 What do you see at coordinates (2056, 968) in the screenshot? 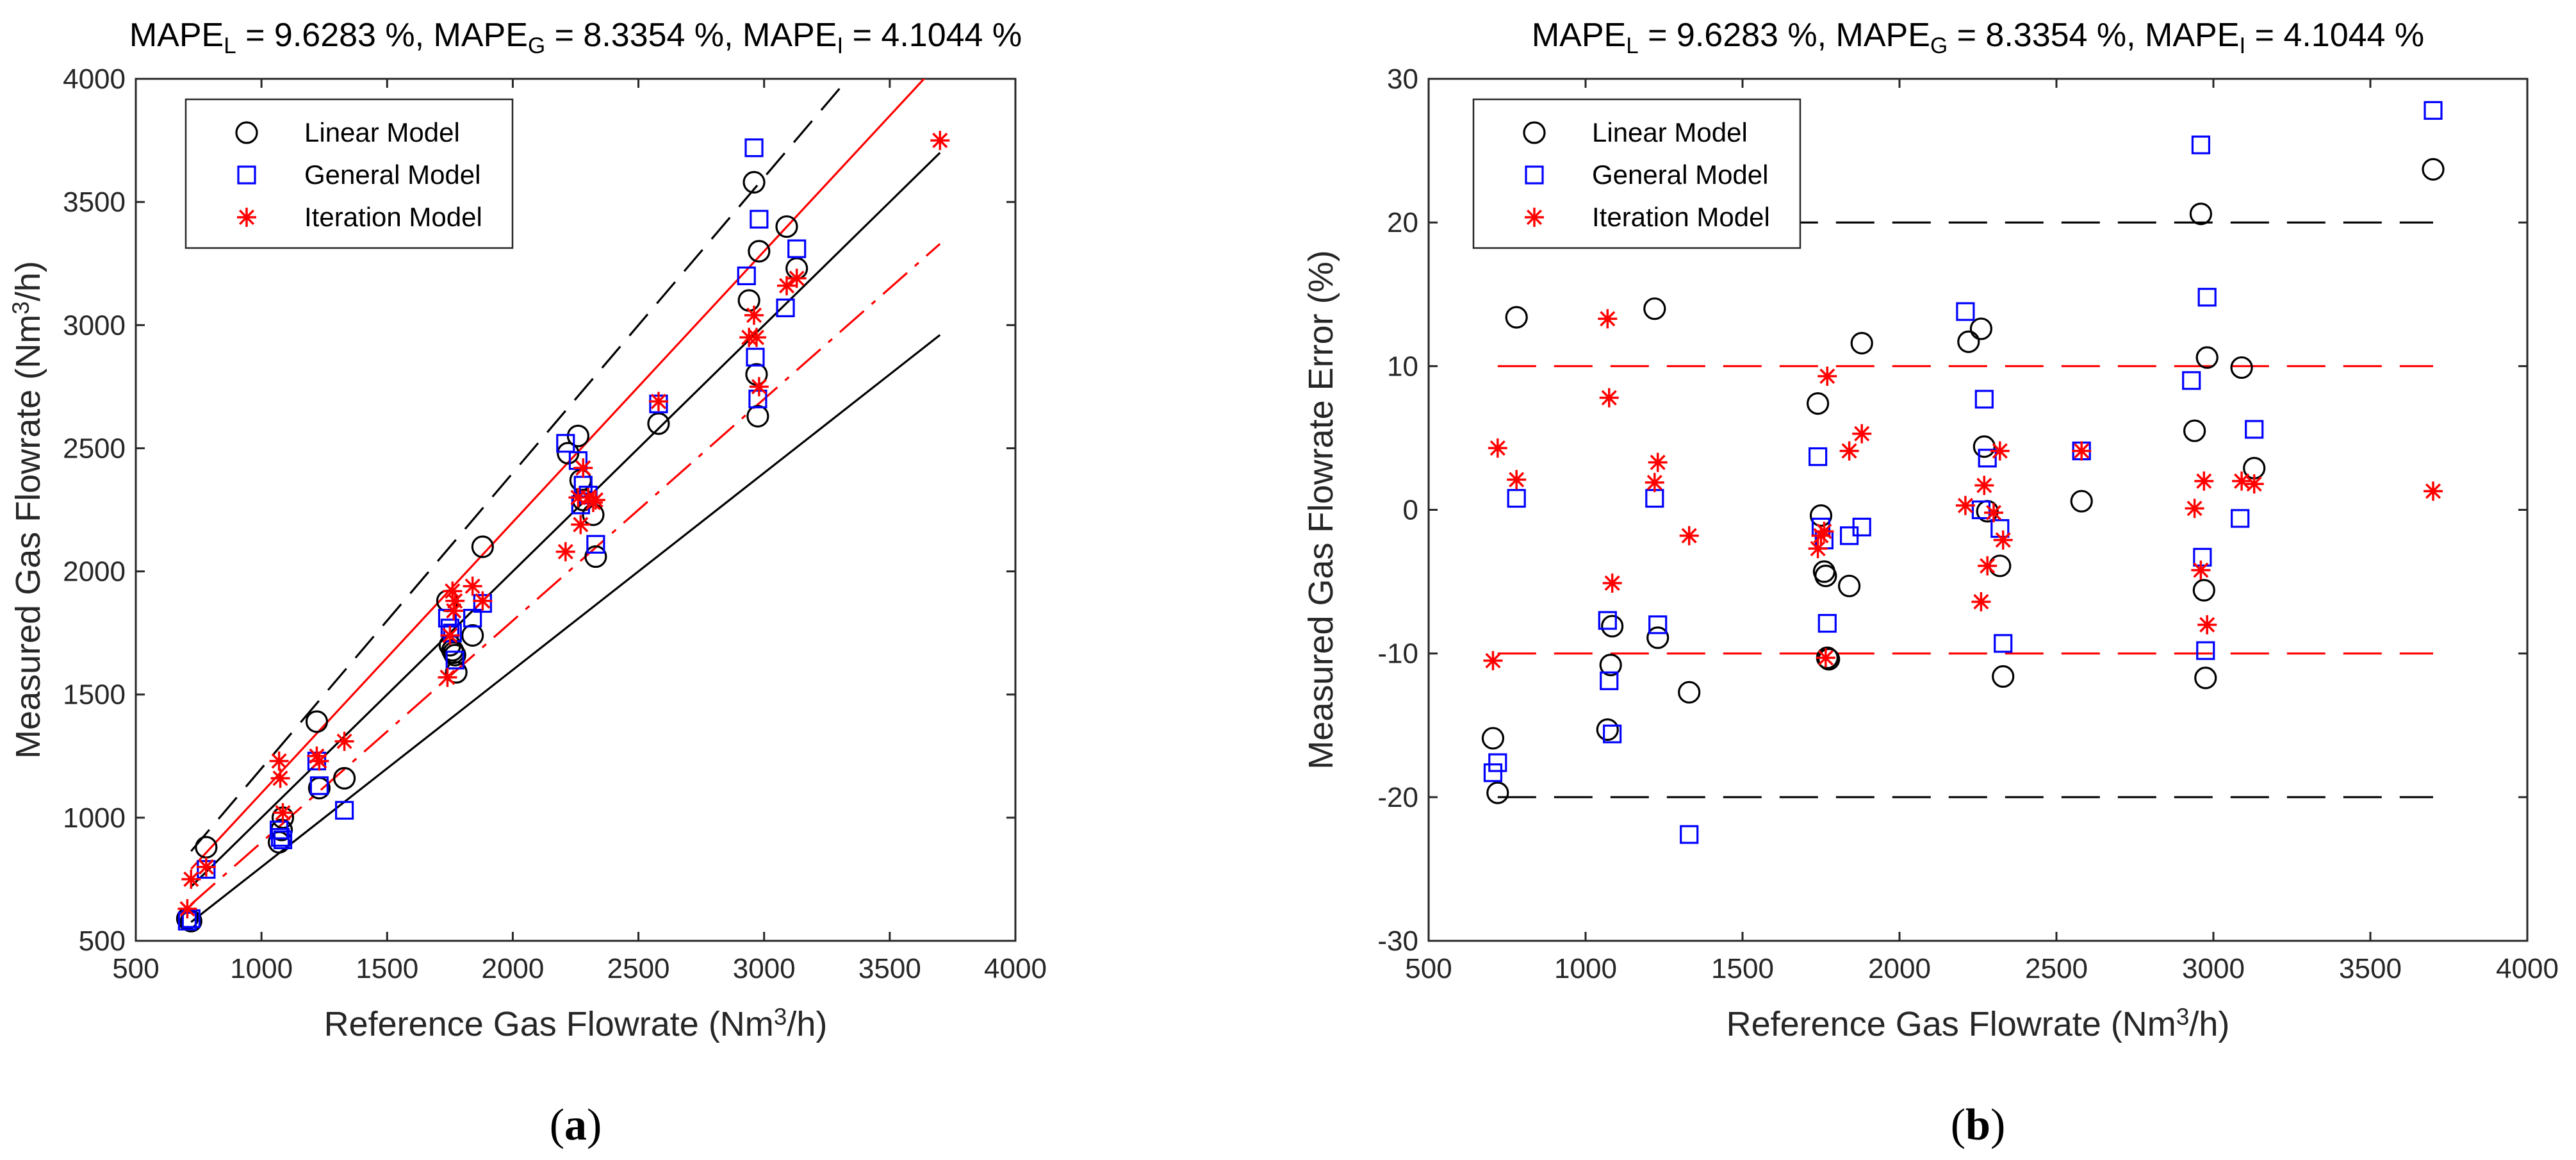
I see `x-tick-label: 2500` at bounding box center [2056, 968].